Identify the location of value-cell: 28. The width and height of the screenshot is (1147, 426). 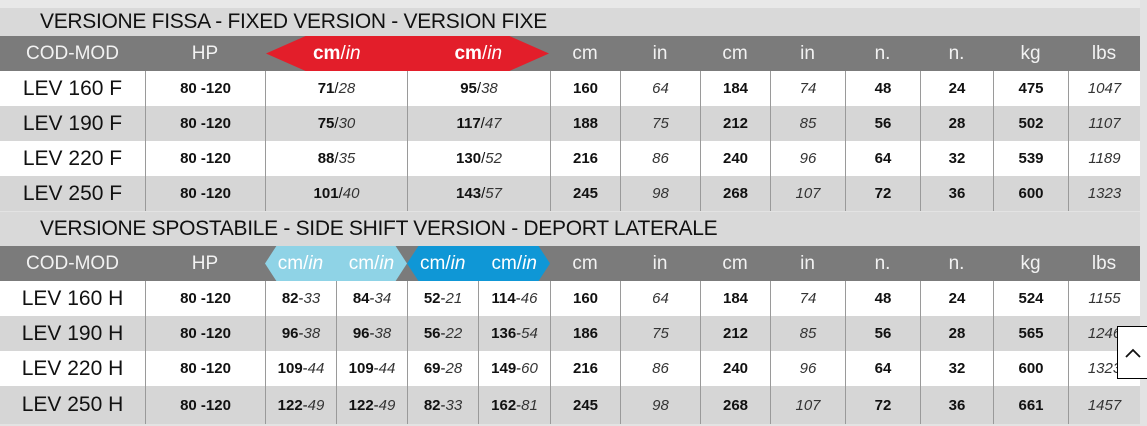
(956, 123).